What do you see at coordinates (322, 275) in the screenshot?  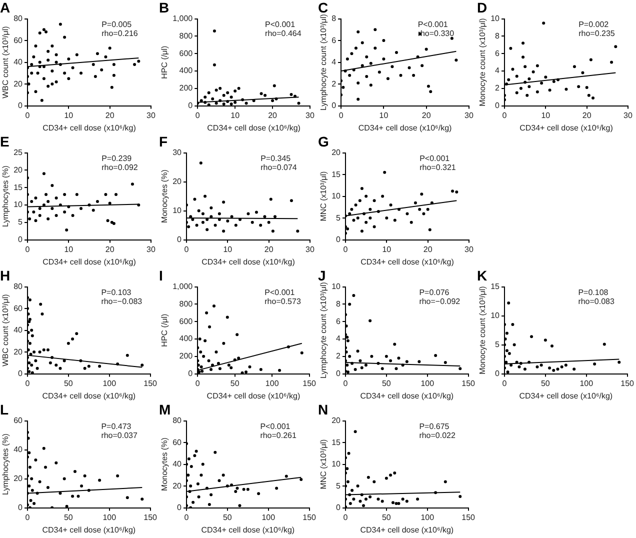 I see `chart-title: J` at bounding box center [322, 275].